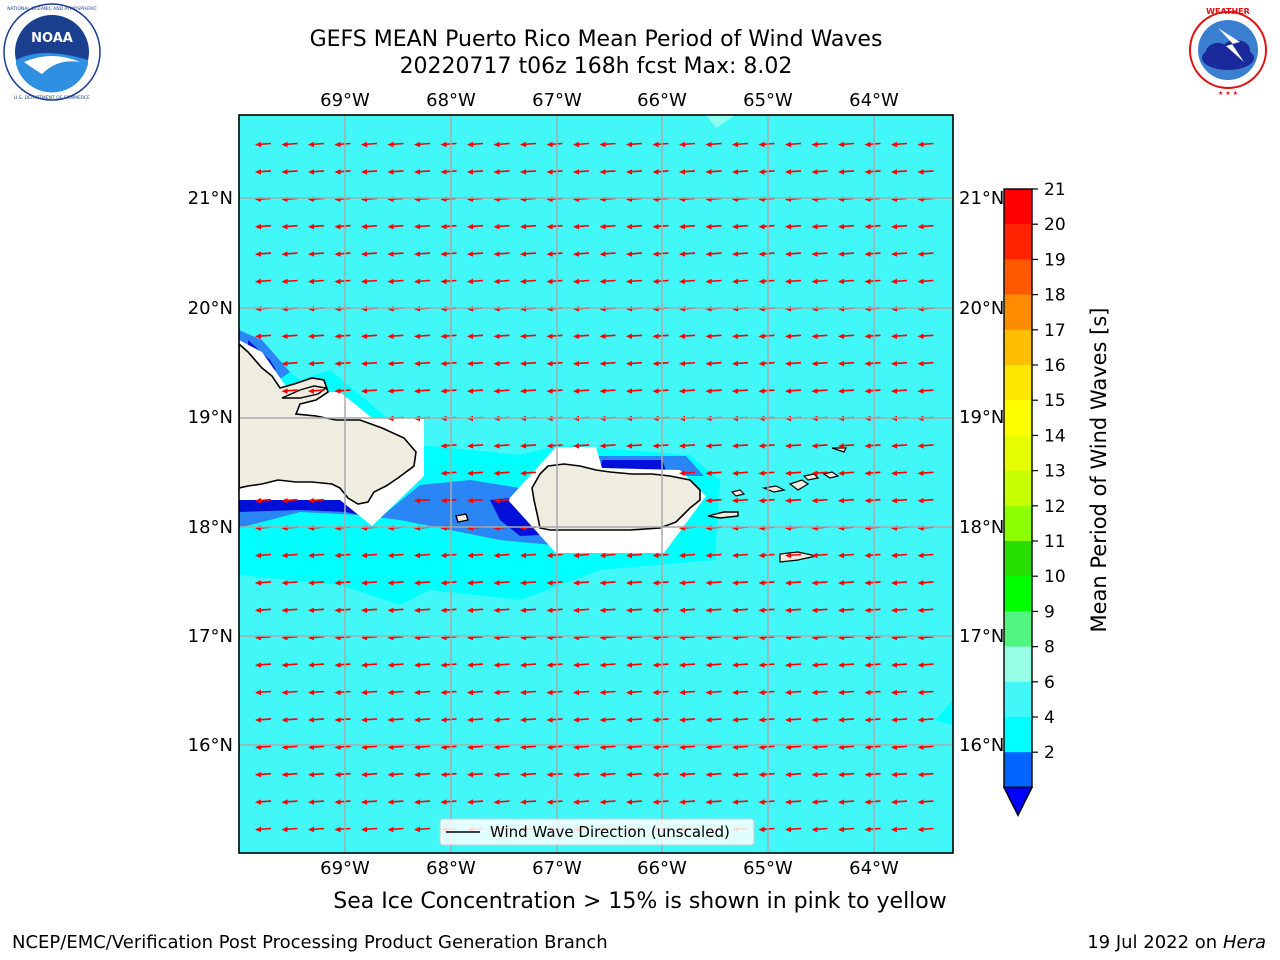  I want to click on colorbar-tick-label: 17, so click(1055, 331).